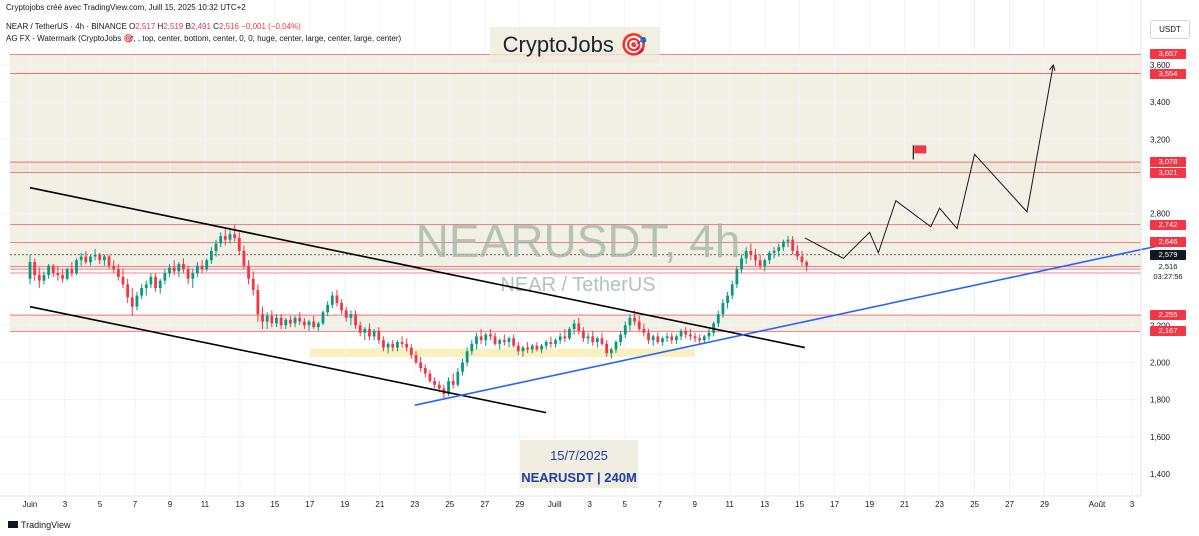 Image resolution: width=1199 pixels, height=536 pixels. I want to click on currency-button: USDT, so click(1170, 29).